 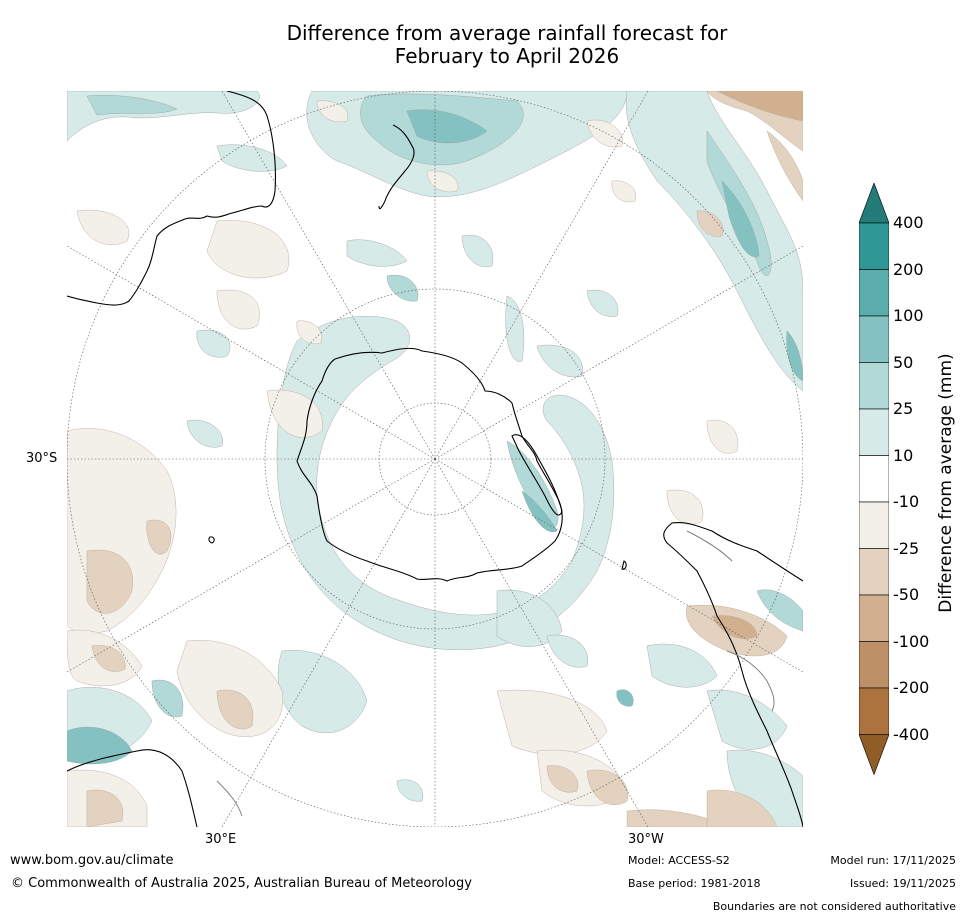 What do you see at coordinates (903, 408) in the screenshot?
I see `colorbar-tick-label: 25` at bounding box center [903, 408].